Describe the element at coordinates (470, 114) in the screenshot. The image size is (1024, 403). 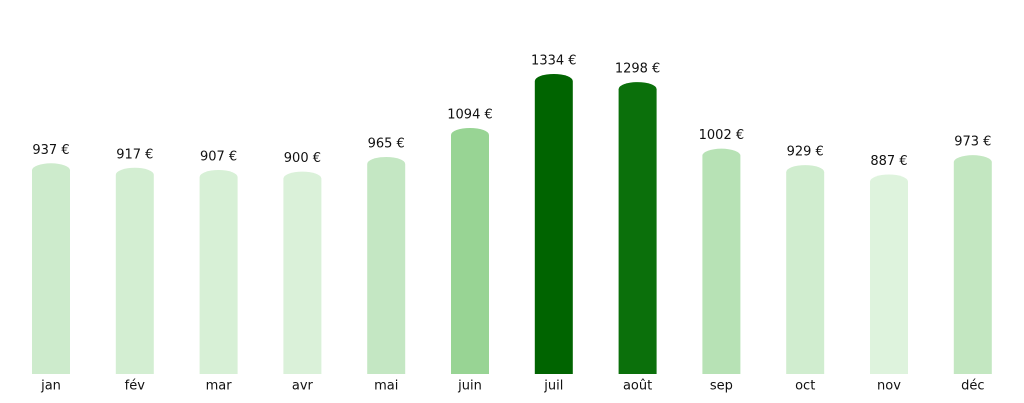
I see `value-label: 1094 €` at that location.